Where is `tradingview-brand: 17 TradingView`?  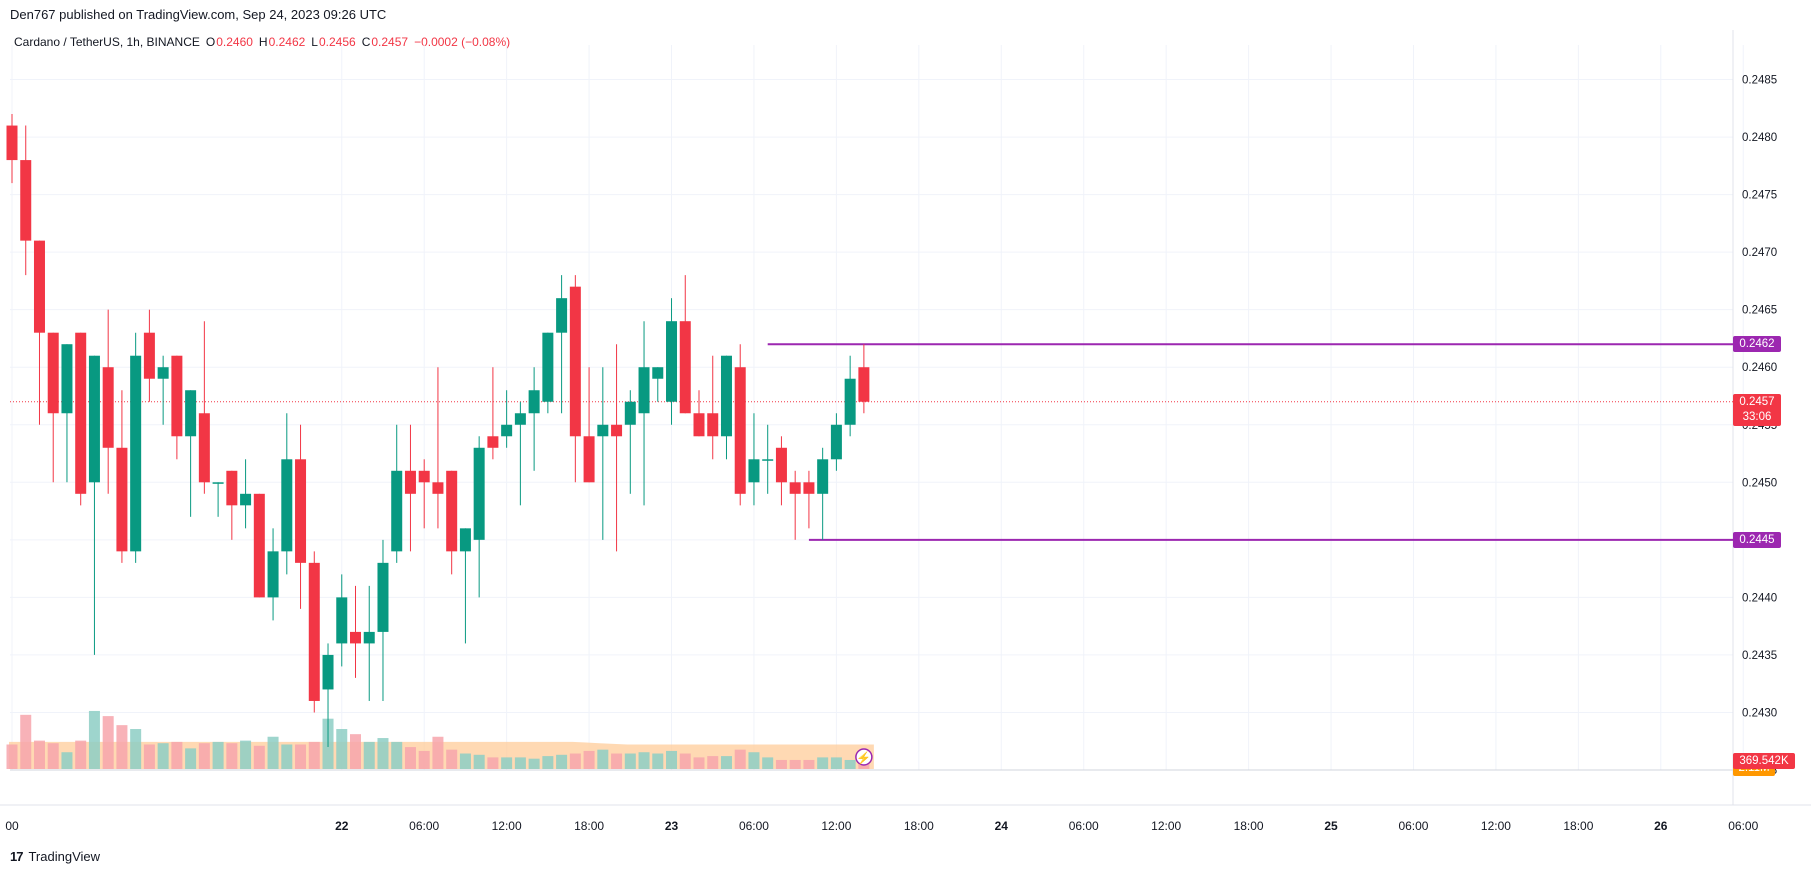 tradingview-brand: 17 TradingView is located at coordinates (55, 856).